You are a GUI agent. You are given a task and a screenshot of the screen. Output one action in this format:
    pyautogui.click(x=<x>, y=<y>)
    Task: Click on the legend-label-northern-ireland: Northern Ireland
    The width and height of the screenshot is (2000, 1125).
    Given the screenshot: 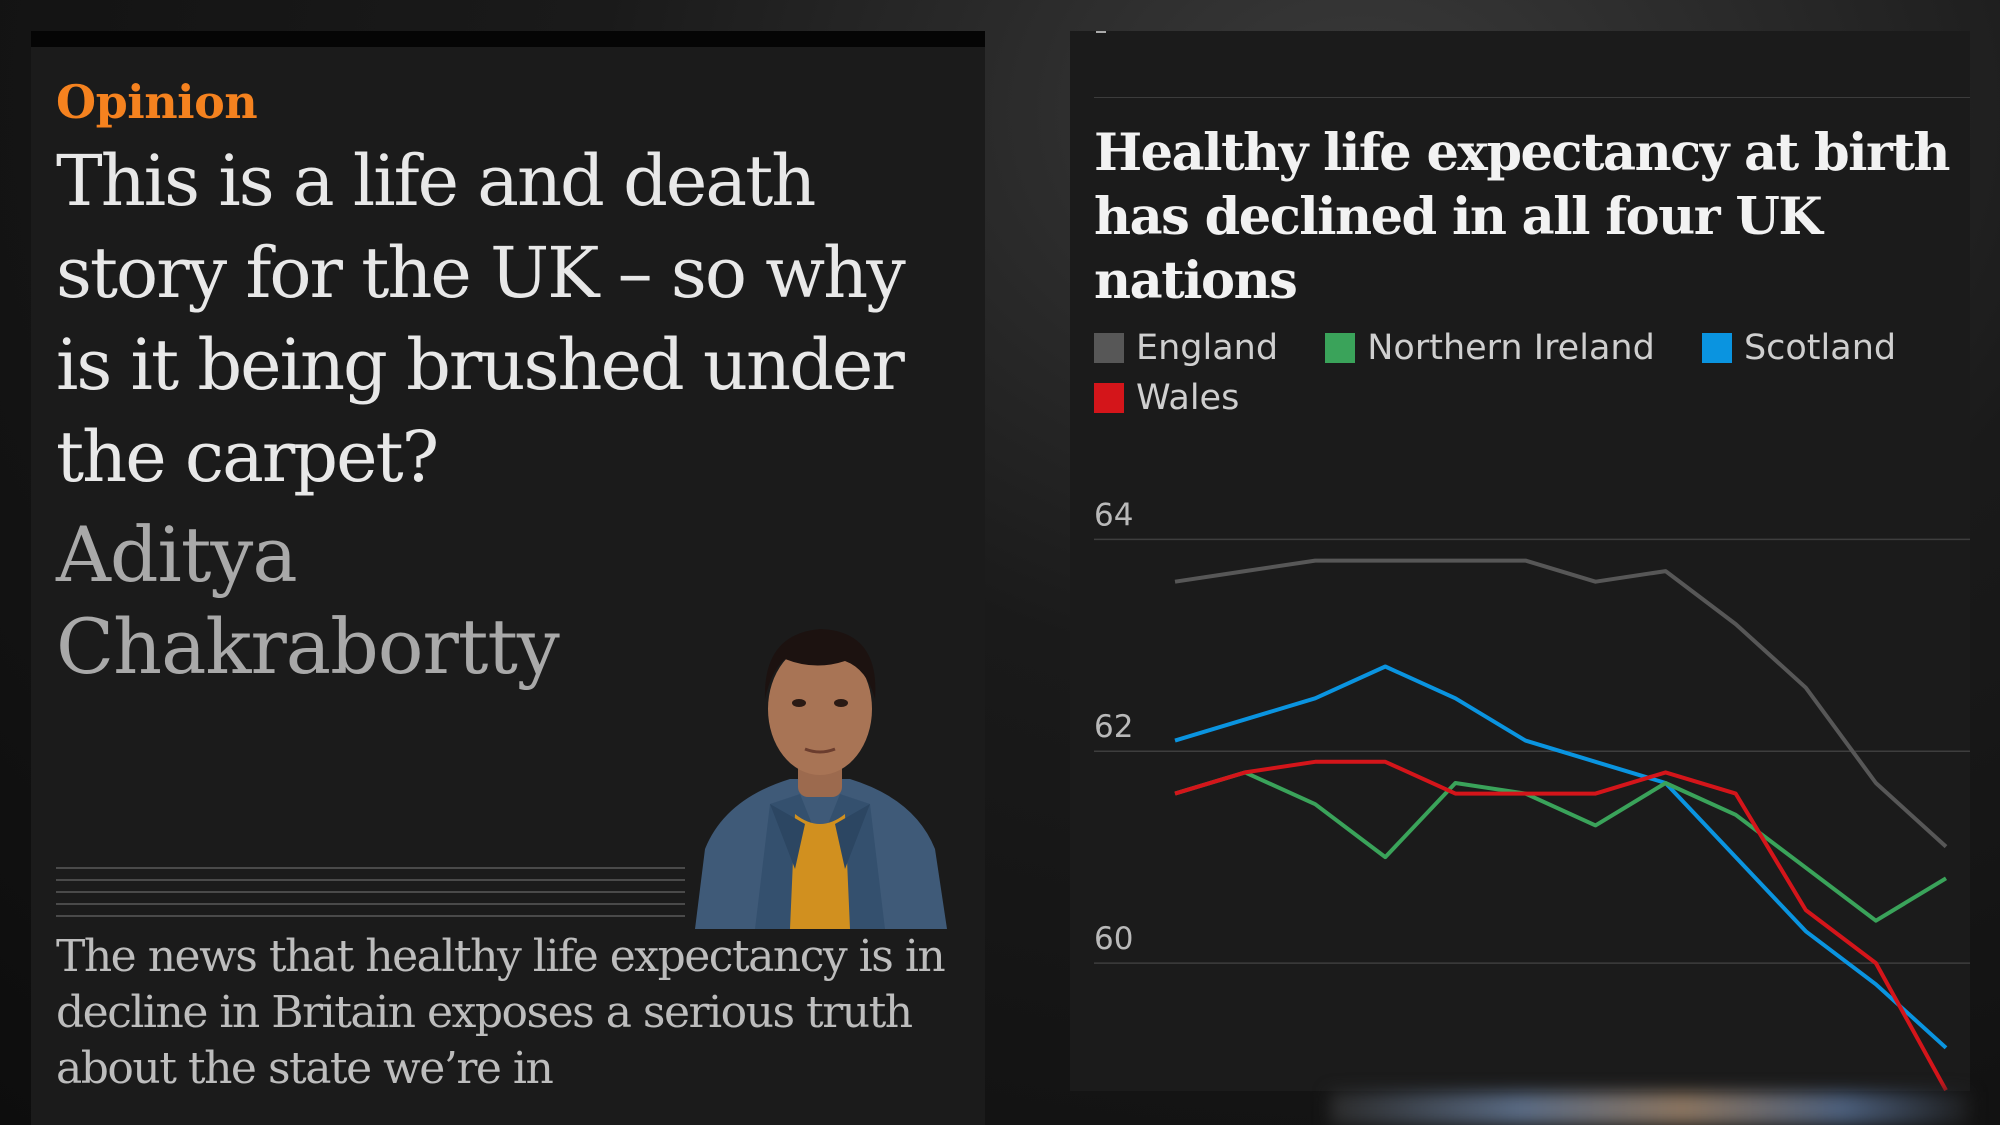 What is the action you would take?
    pyautogui.click(x=1511, y=348)
    